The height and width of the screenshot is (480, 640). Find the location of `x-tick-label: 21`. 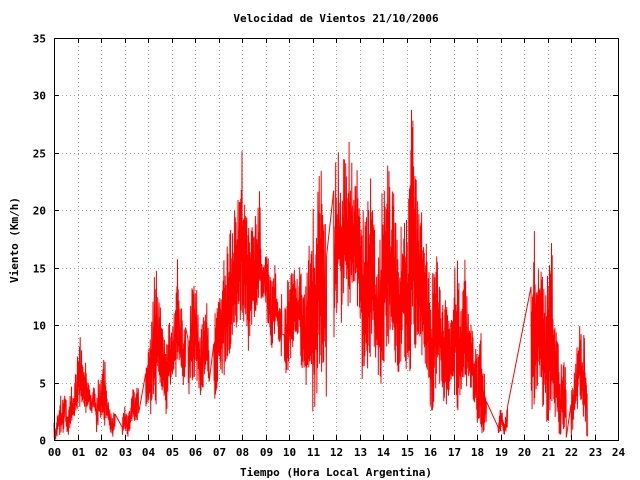

x-tick-label: 21 is located at coordinates (549, 452).